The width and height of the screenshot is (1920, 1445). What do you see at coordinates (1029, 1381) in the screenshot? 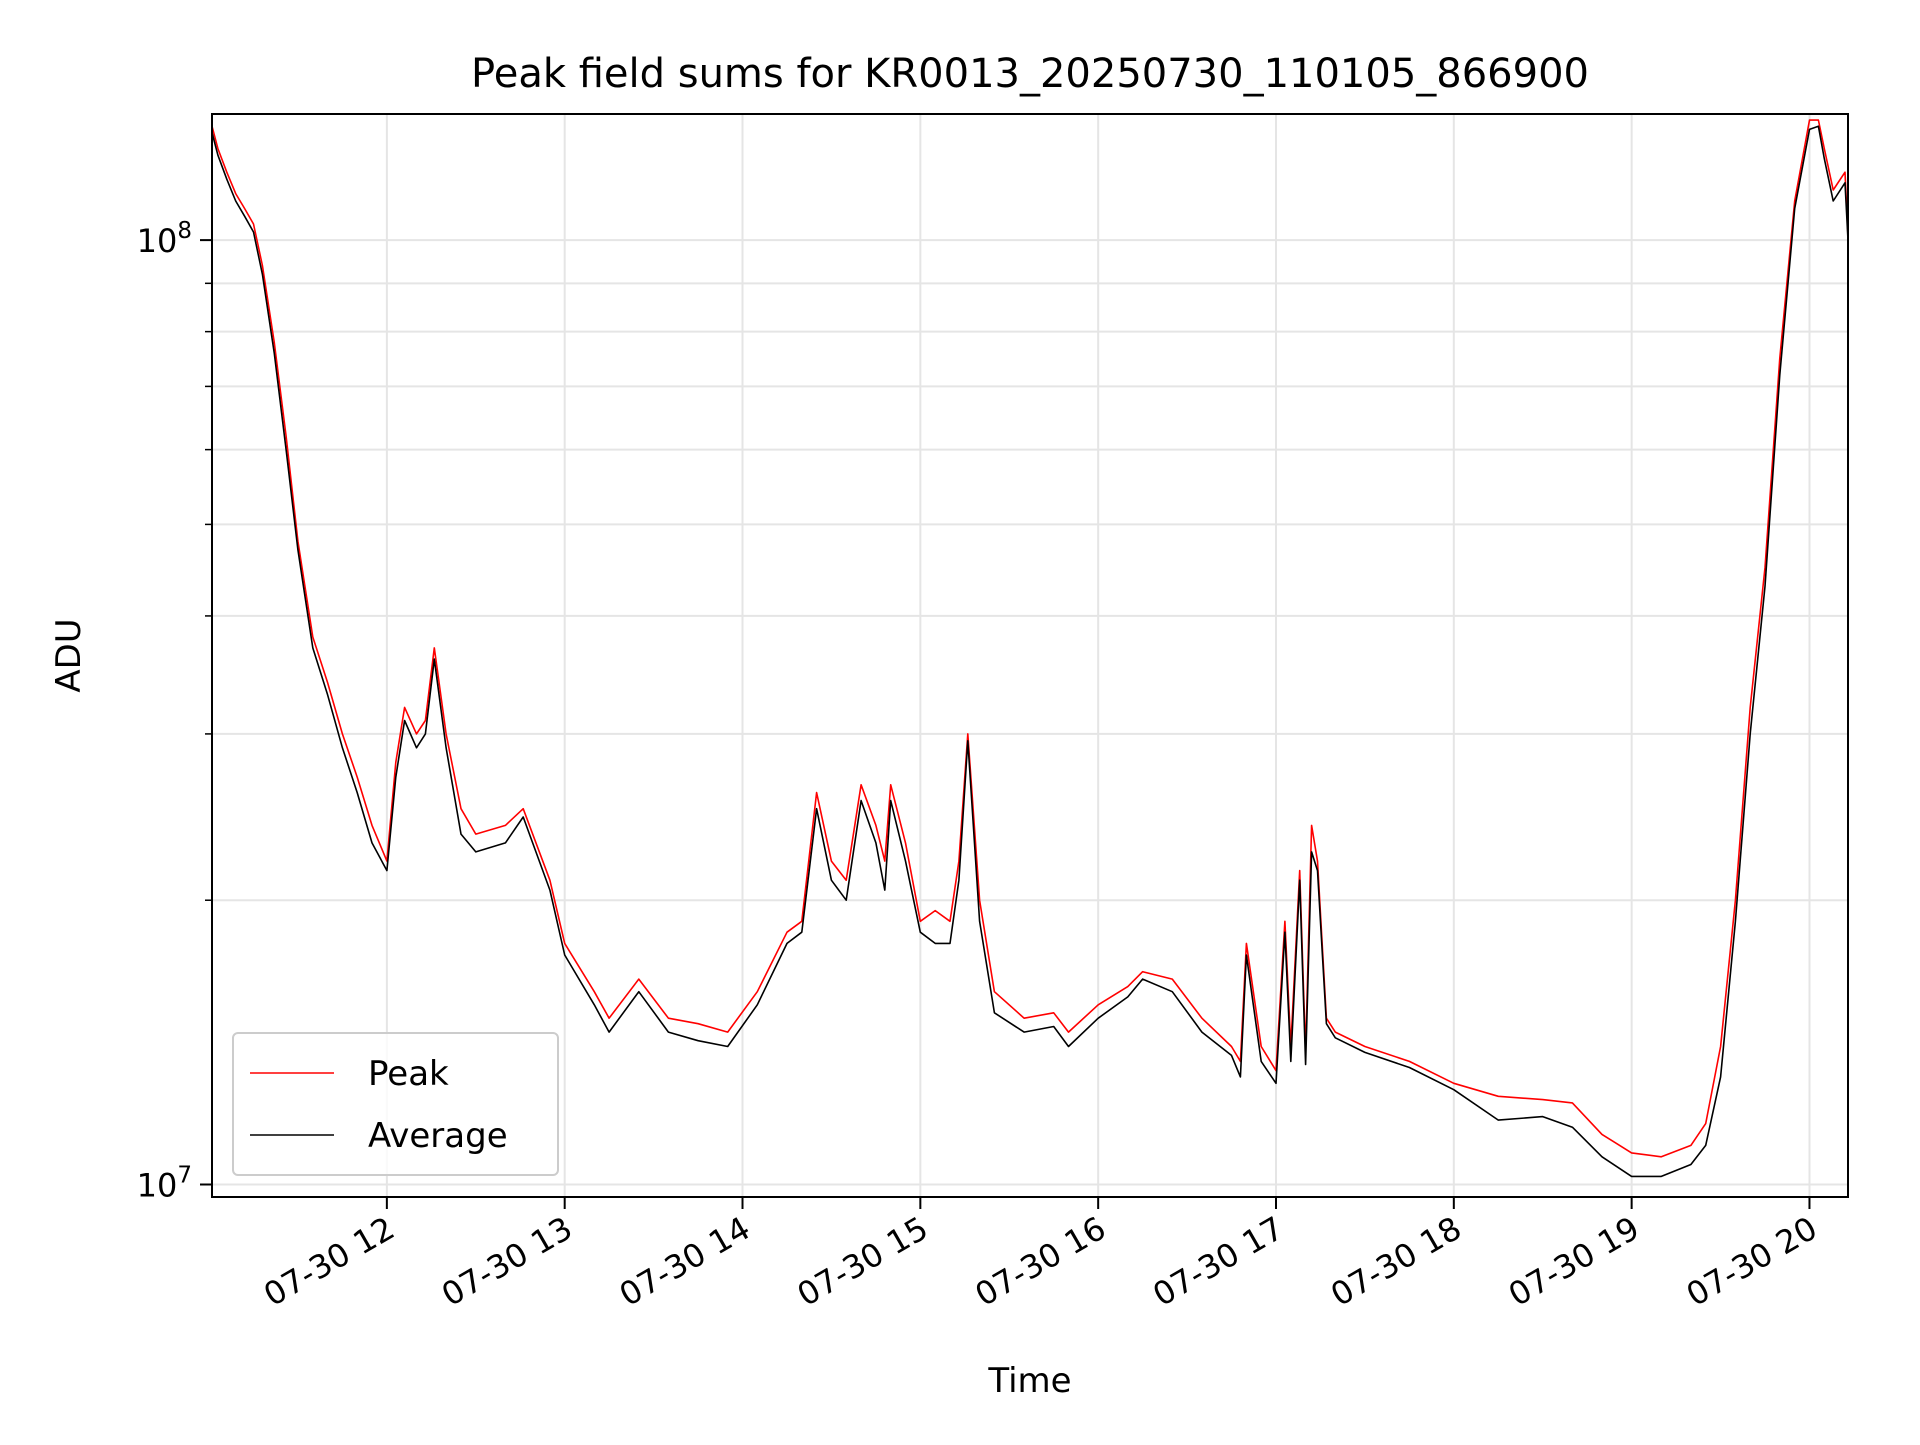
I see `x-axis-label: Time` at bounding box center [1029, 1381].